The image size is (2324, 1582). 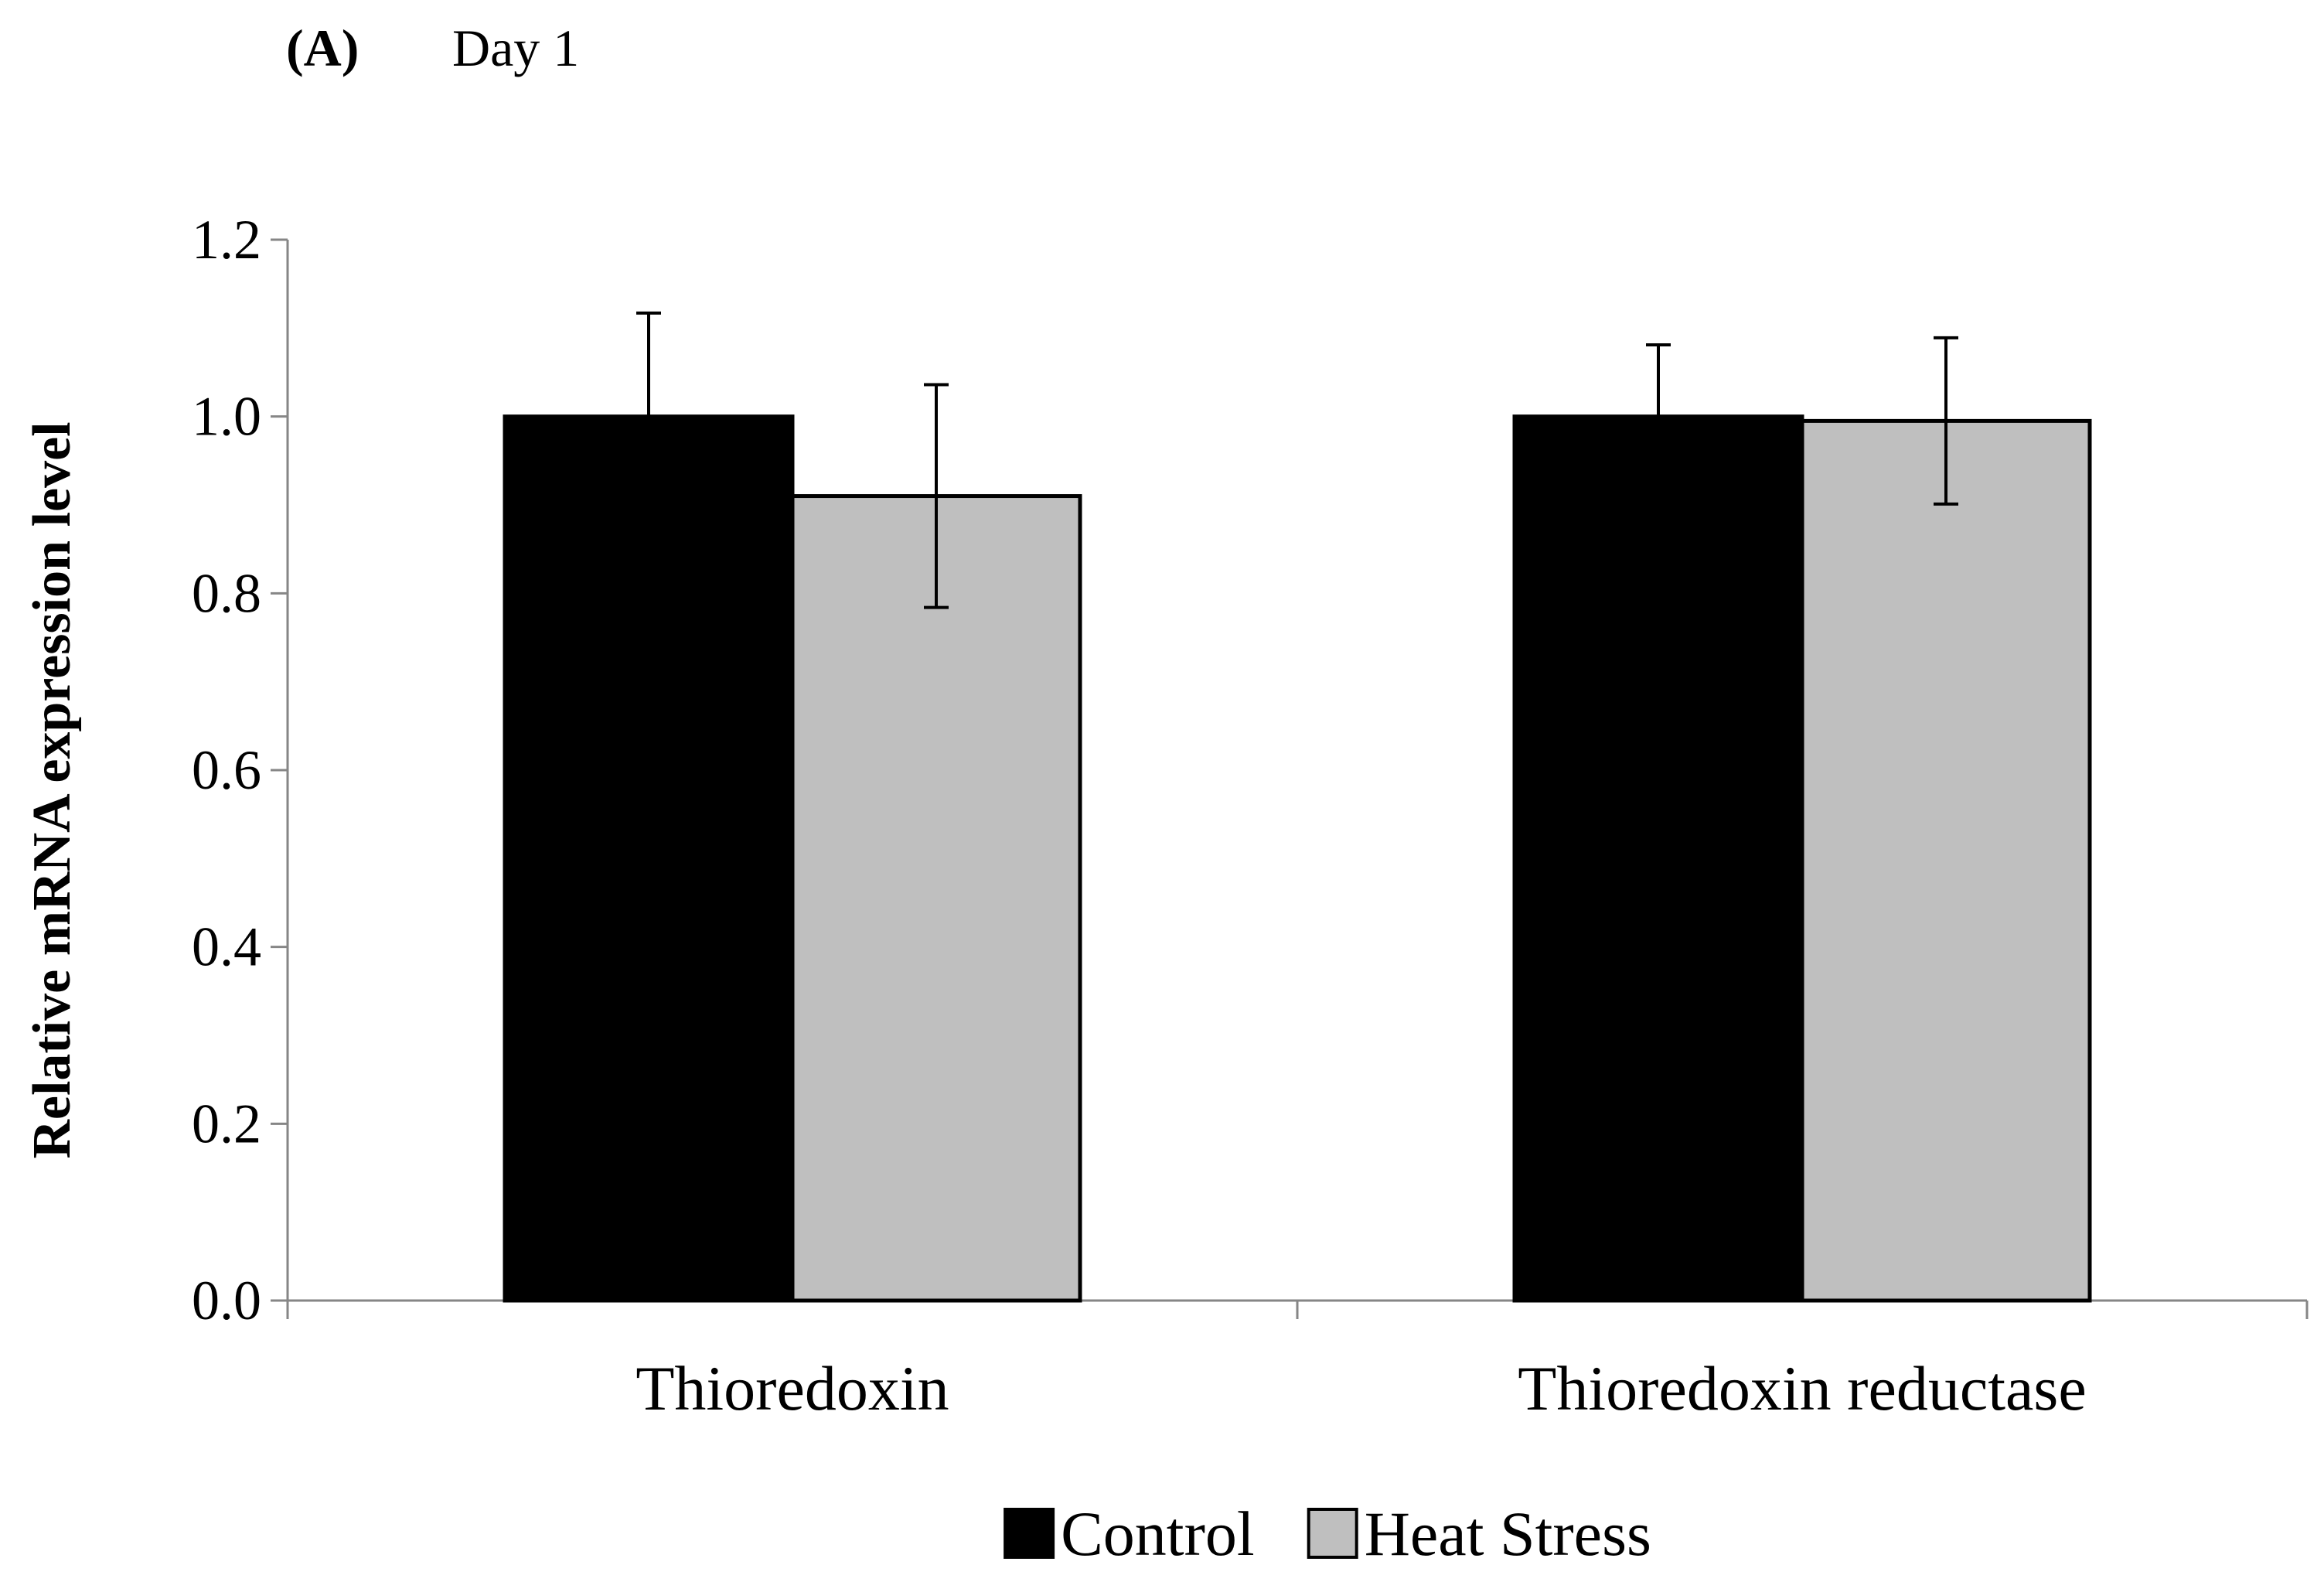 I want to click on y-tick-label: 0.8, so click(x=227, y=593).